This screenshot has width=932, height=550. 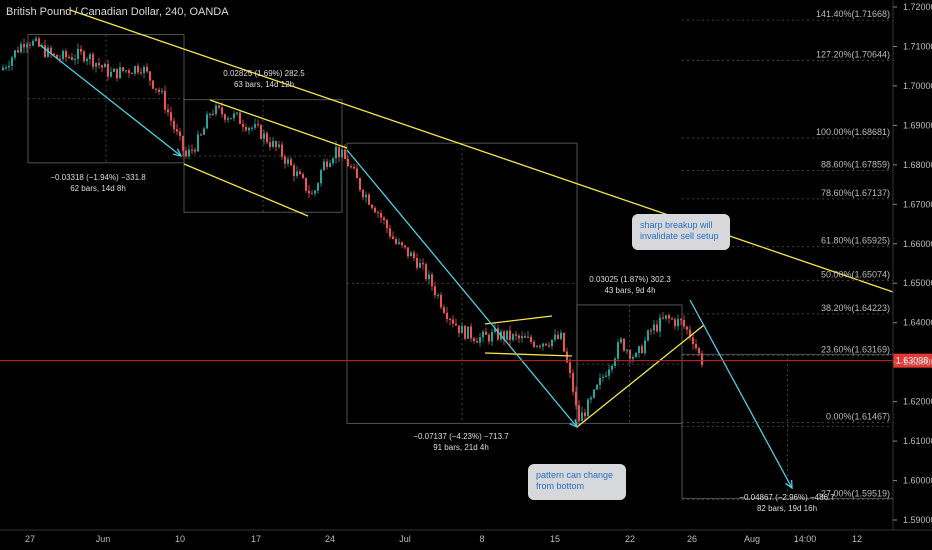 What do you see at coordinates (917, 441) in the screenshot?
I see `price-tick-label: 1.61000` at bounding box center [917, 441].